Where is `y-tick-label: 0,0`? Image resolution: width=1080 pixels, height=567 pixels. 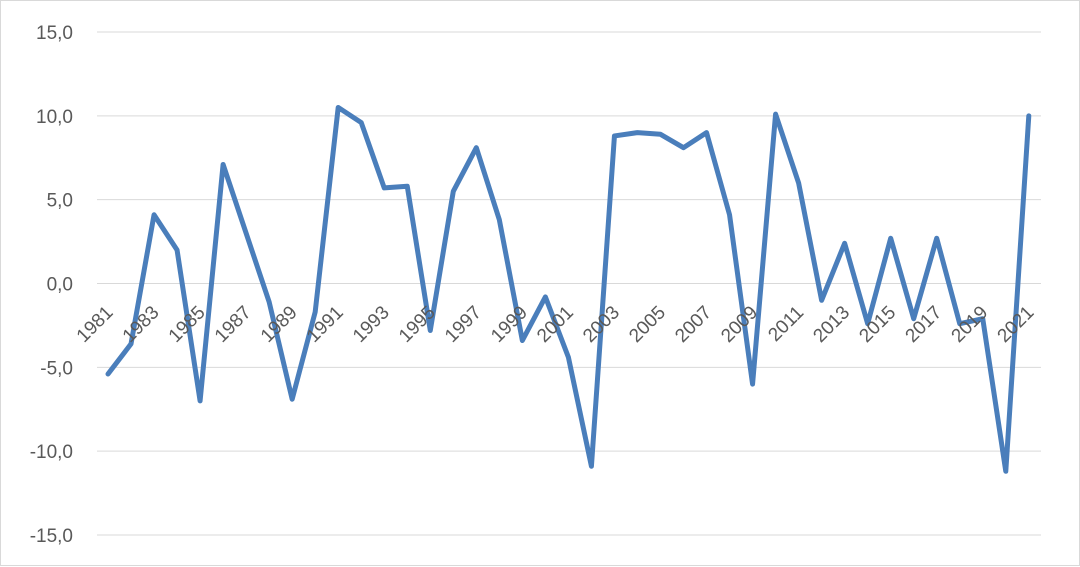
y-tick-label: 0,0 is located at coordinates (60, 285).